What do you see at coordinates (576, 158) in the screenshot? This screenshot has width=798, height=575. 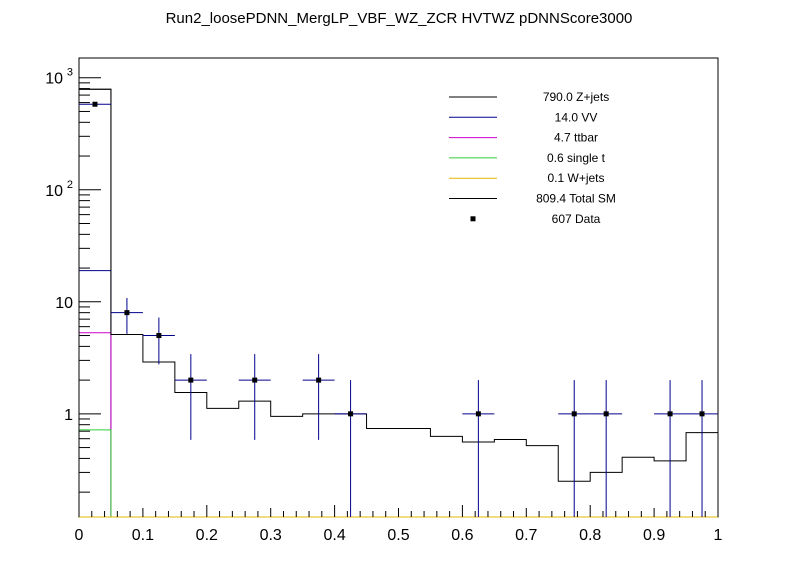 I see `legend-label: 0.6 single t` at bounding box center [576, 158].